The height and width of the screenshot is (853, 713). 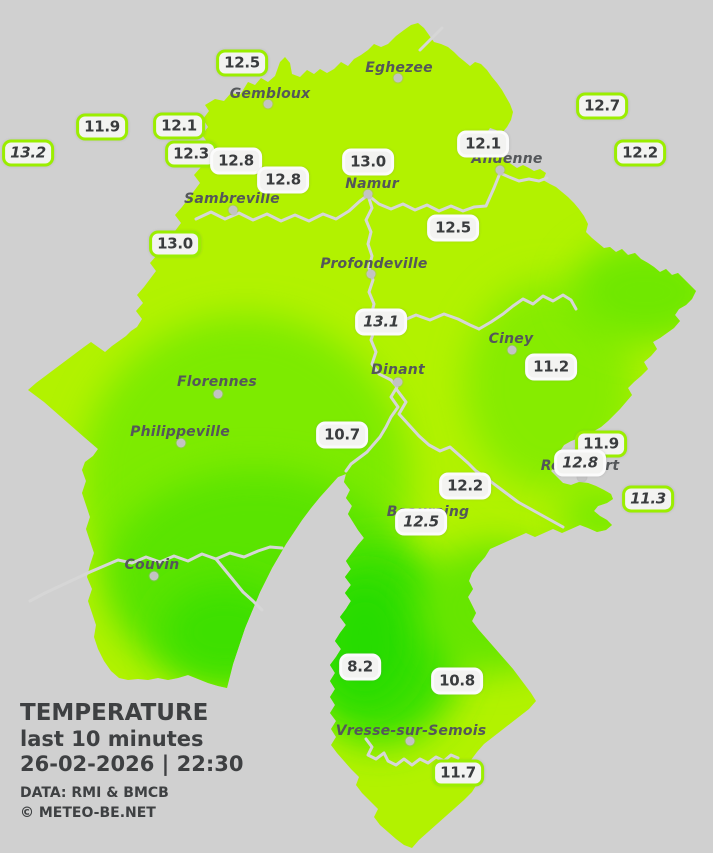 What do you see at coordinates (268, 104) in the screenshot?
I see `city-dot-gembloux` at bounding box center [268, 104].